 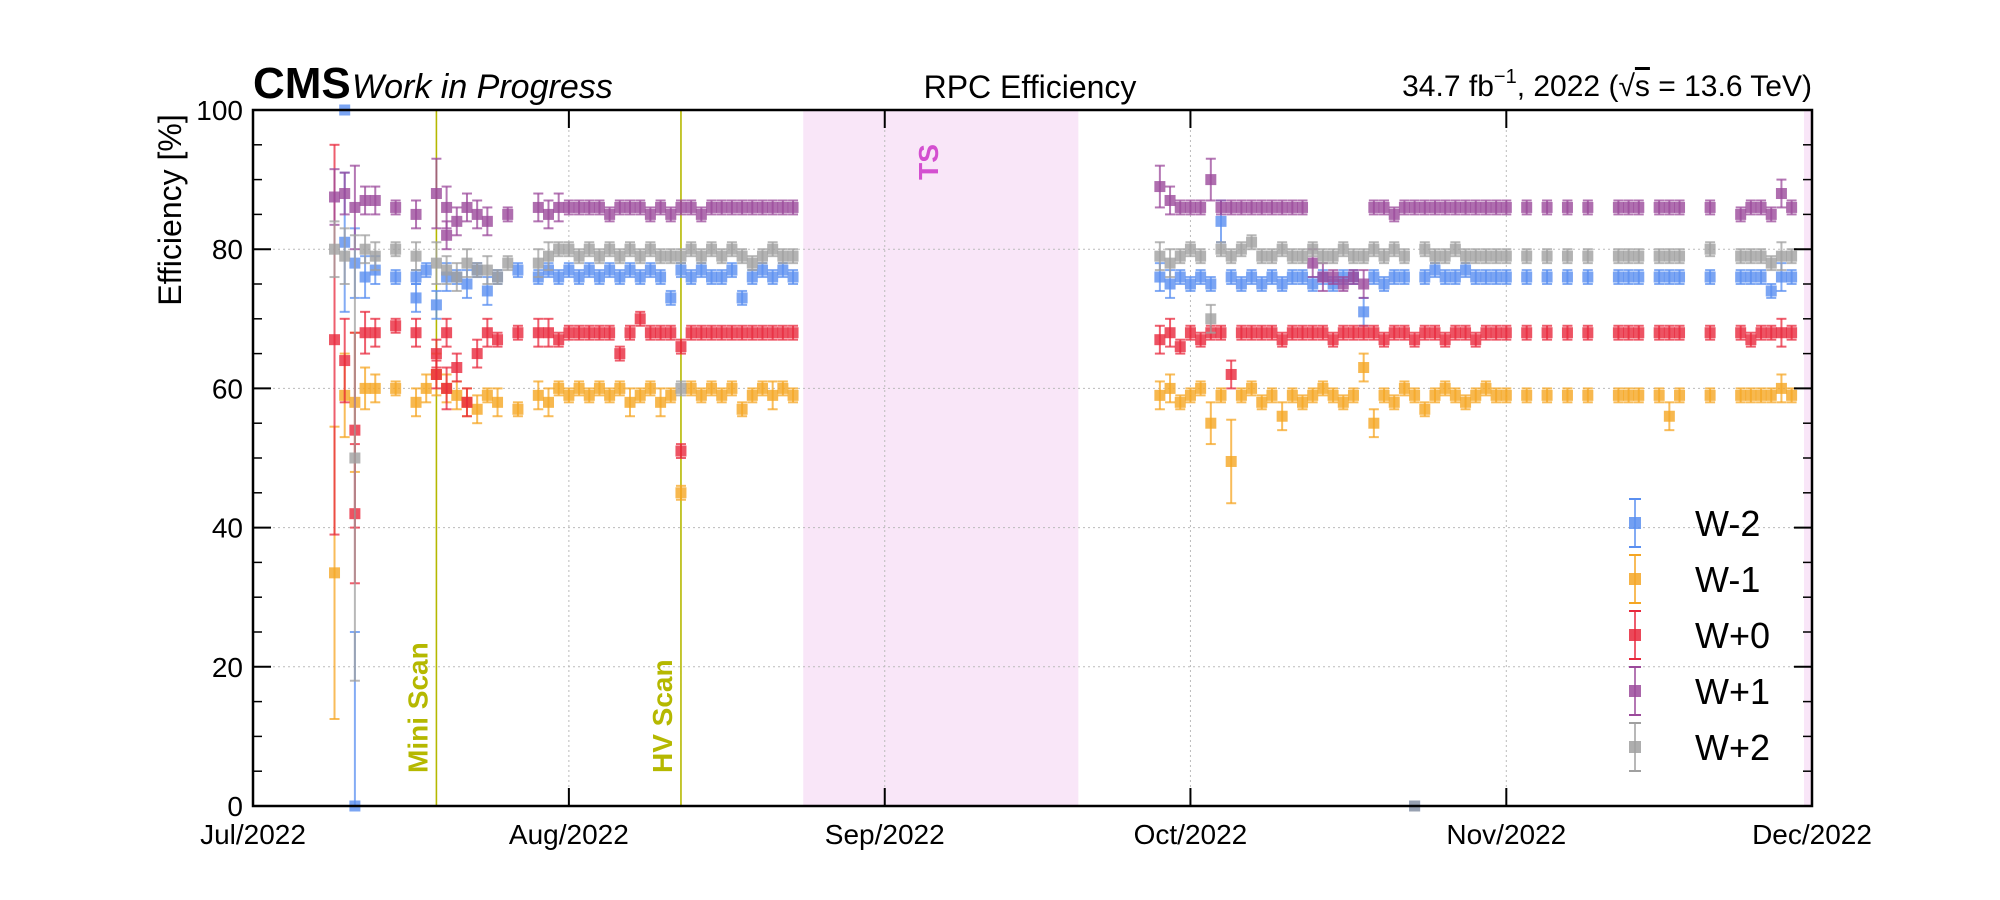 I want to click on energy-variable: s, so click(x=1642, y=86).